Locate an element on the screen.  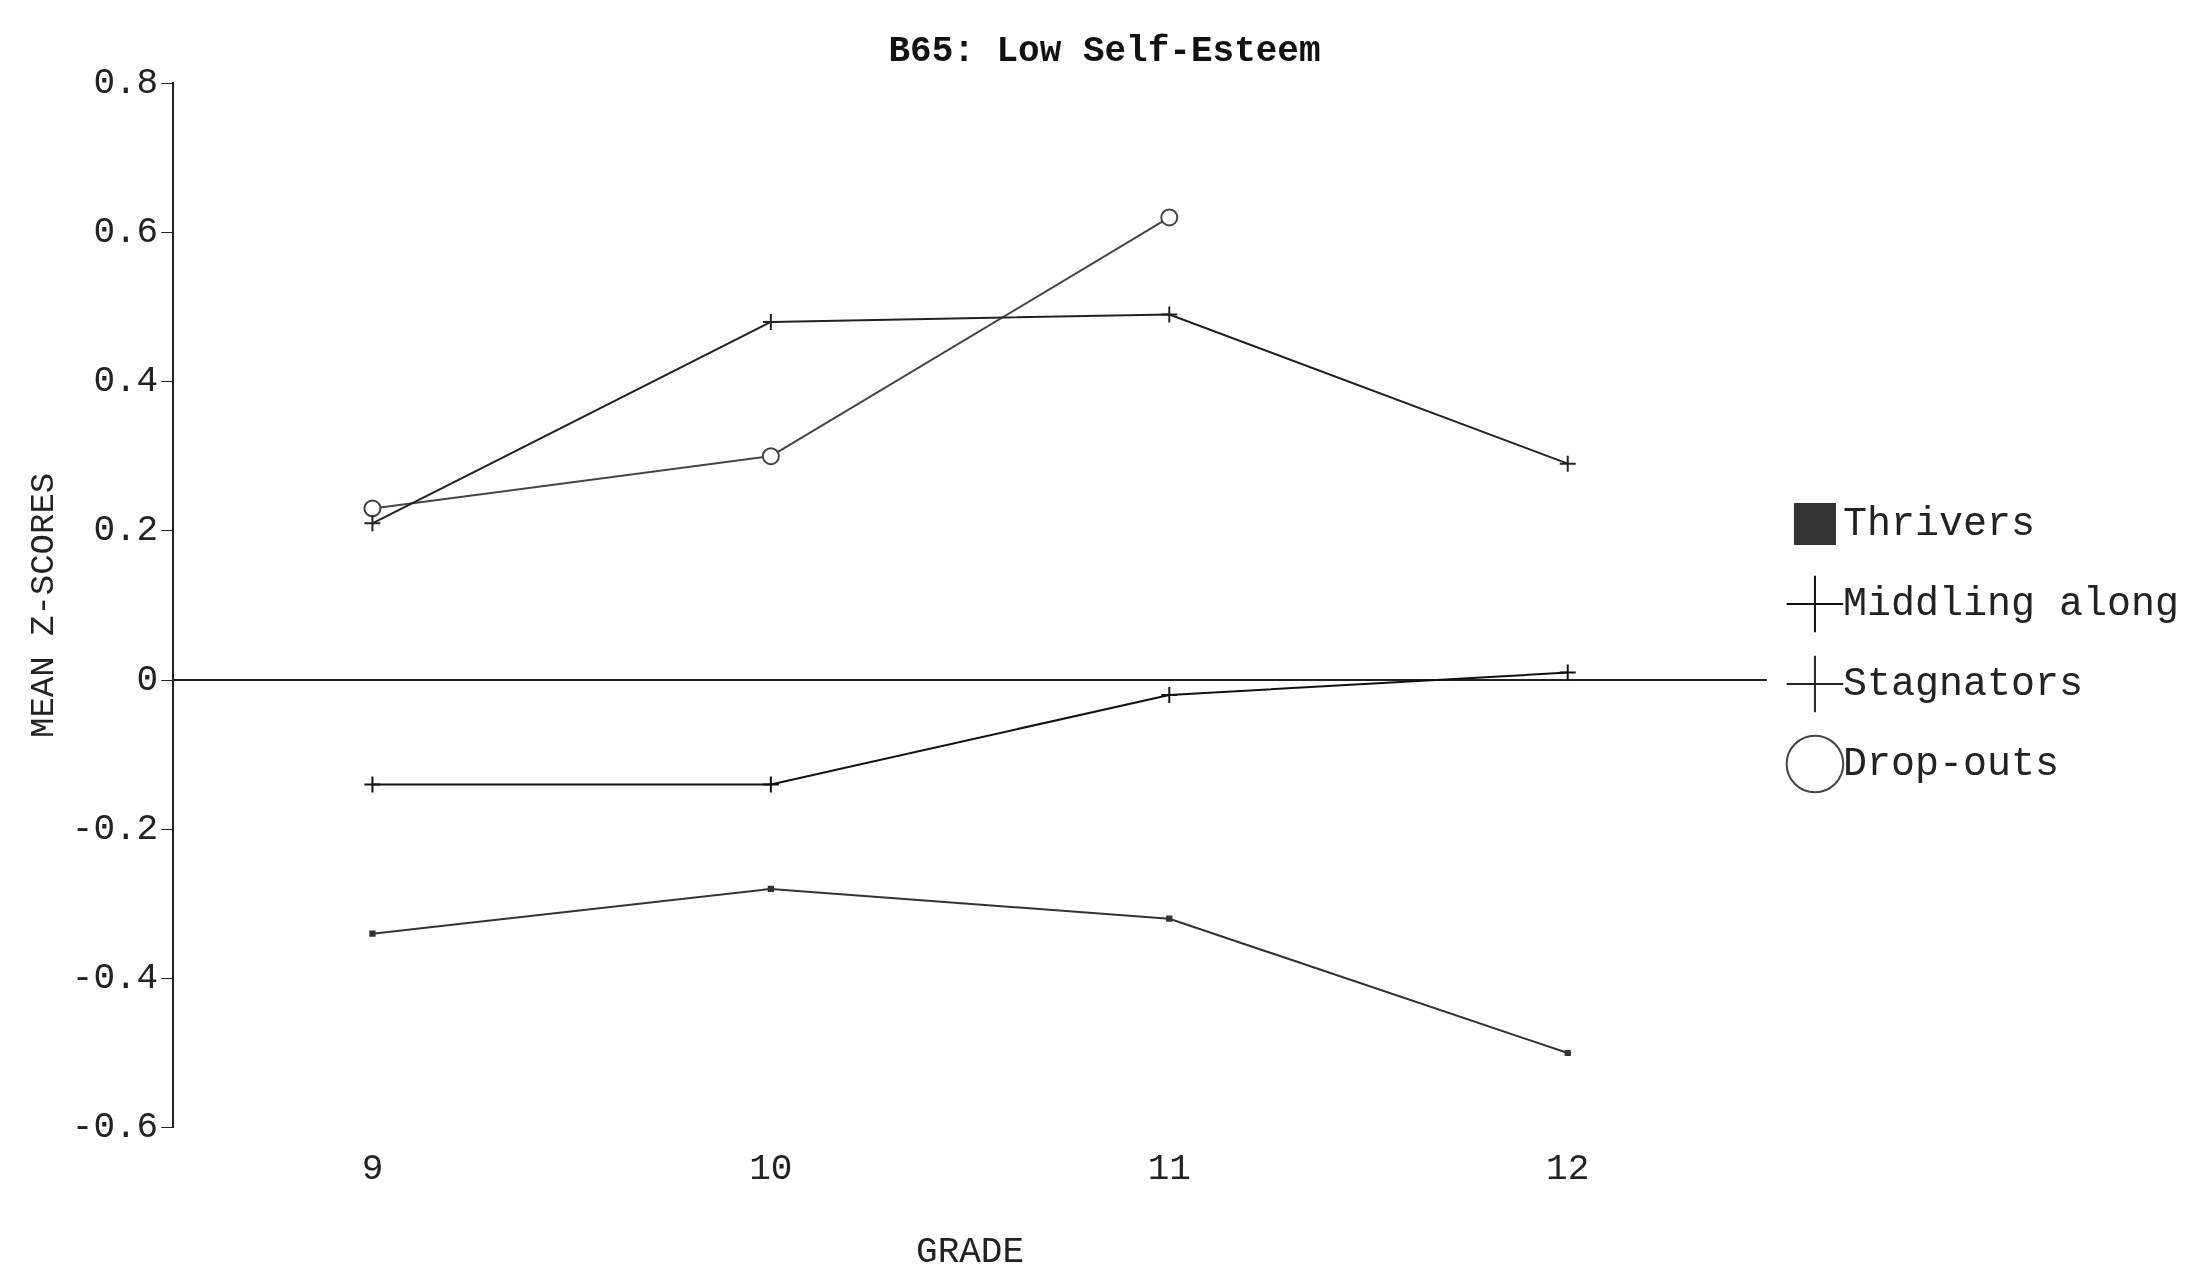
legend-label: Thrivers is located at coordinates (1938, 524).